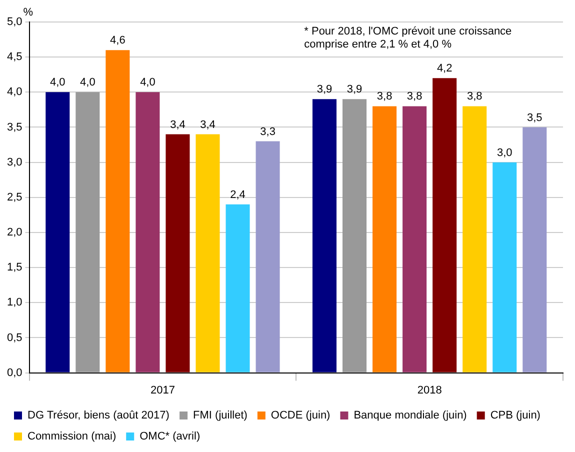 This screenshot has height=452, width=575. Describe the element at coordinates (238, 194) in the screenshot. I see `data-label: 2,4` at that location.